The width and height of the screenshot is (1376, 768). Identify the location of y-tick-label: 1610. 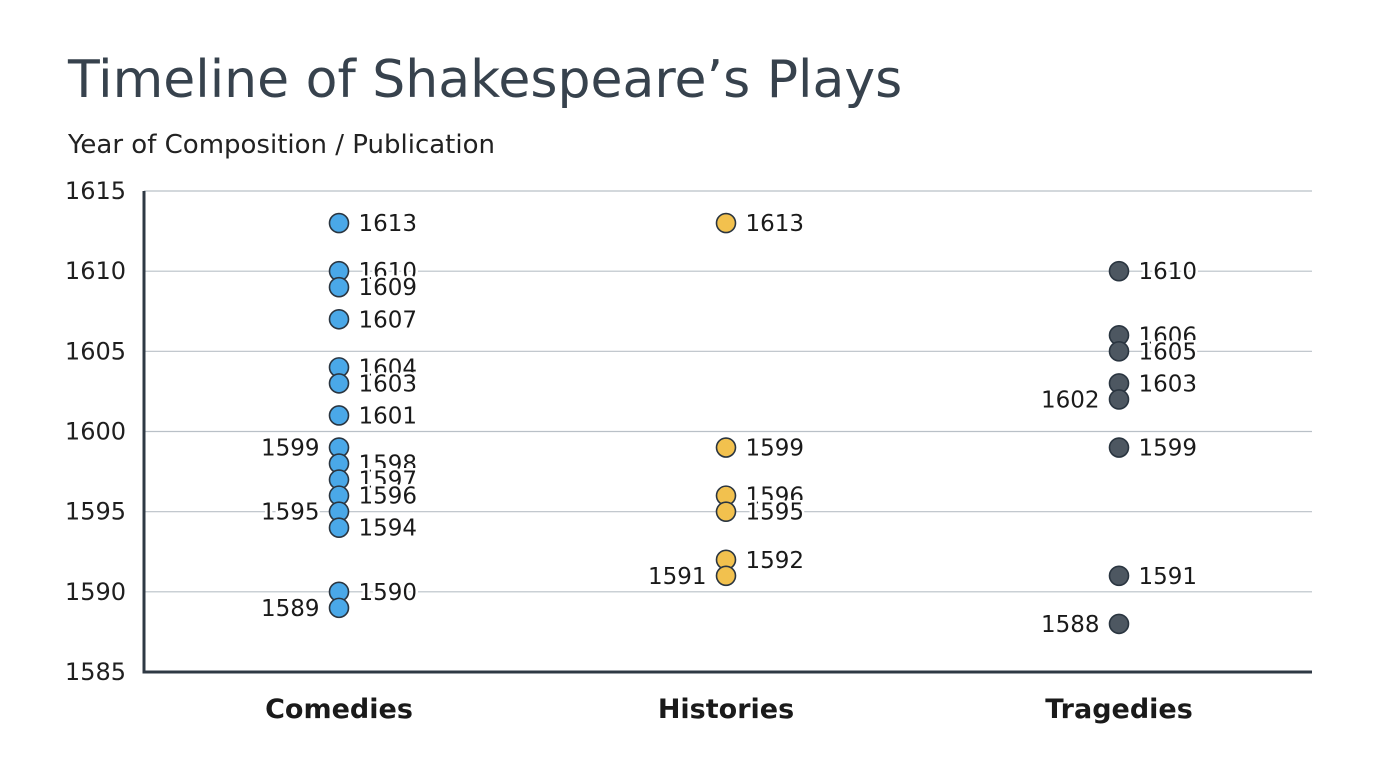
(95, 271).